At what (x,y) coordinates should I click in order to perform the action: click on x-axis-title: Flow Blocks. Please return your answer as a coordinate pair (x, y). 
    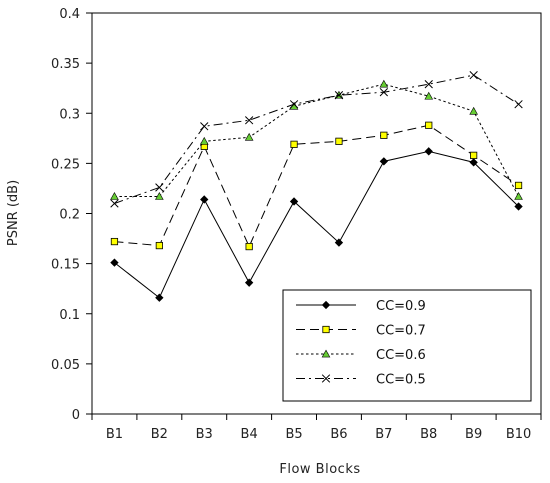
    Looking at the image, I should click on (319, 469).